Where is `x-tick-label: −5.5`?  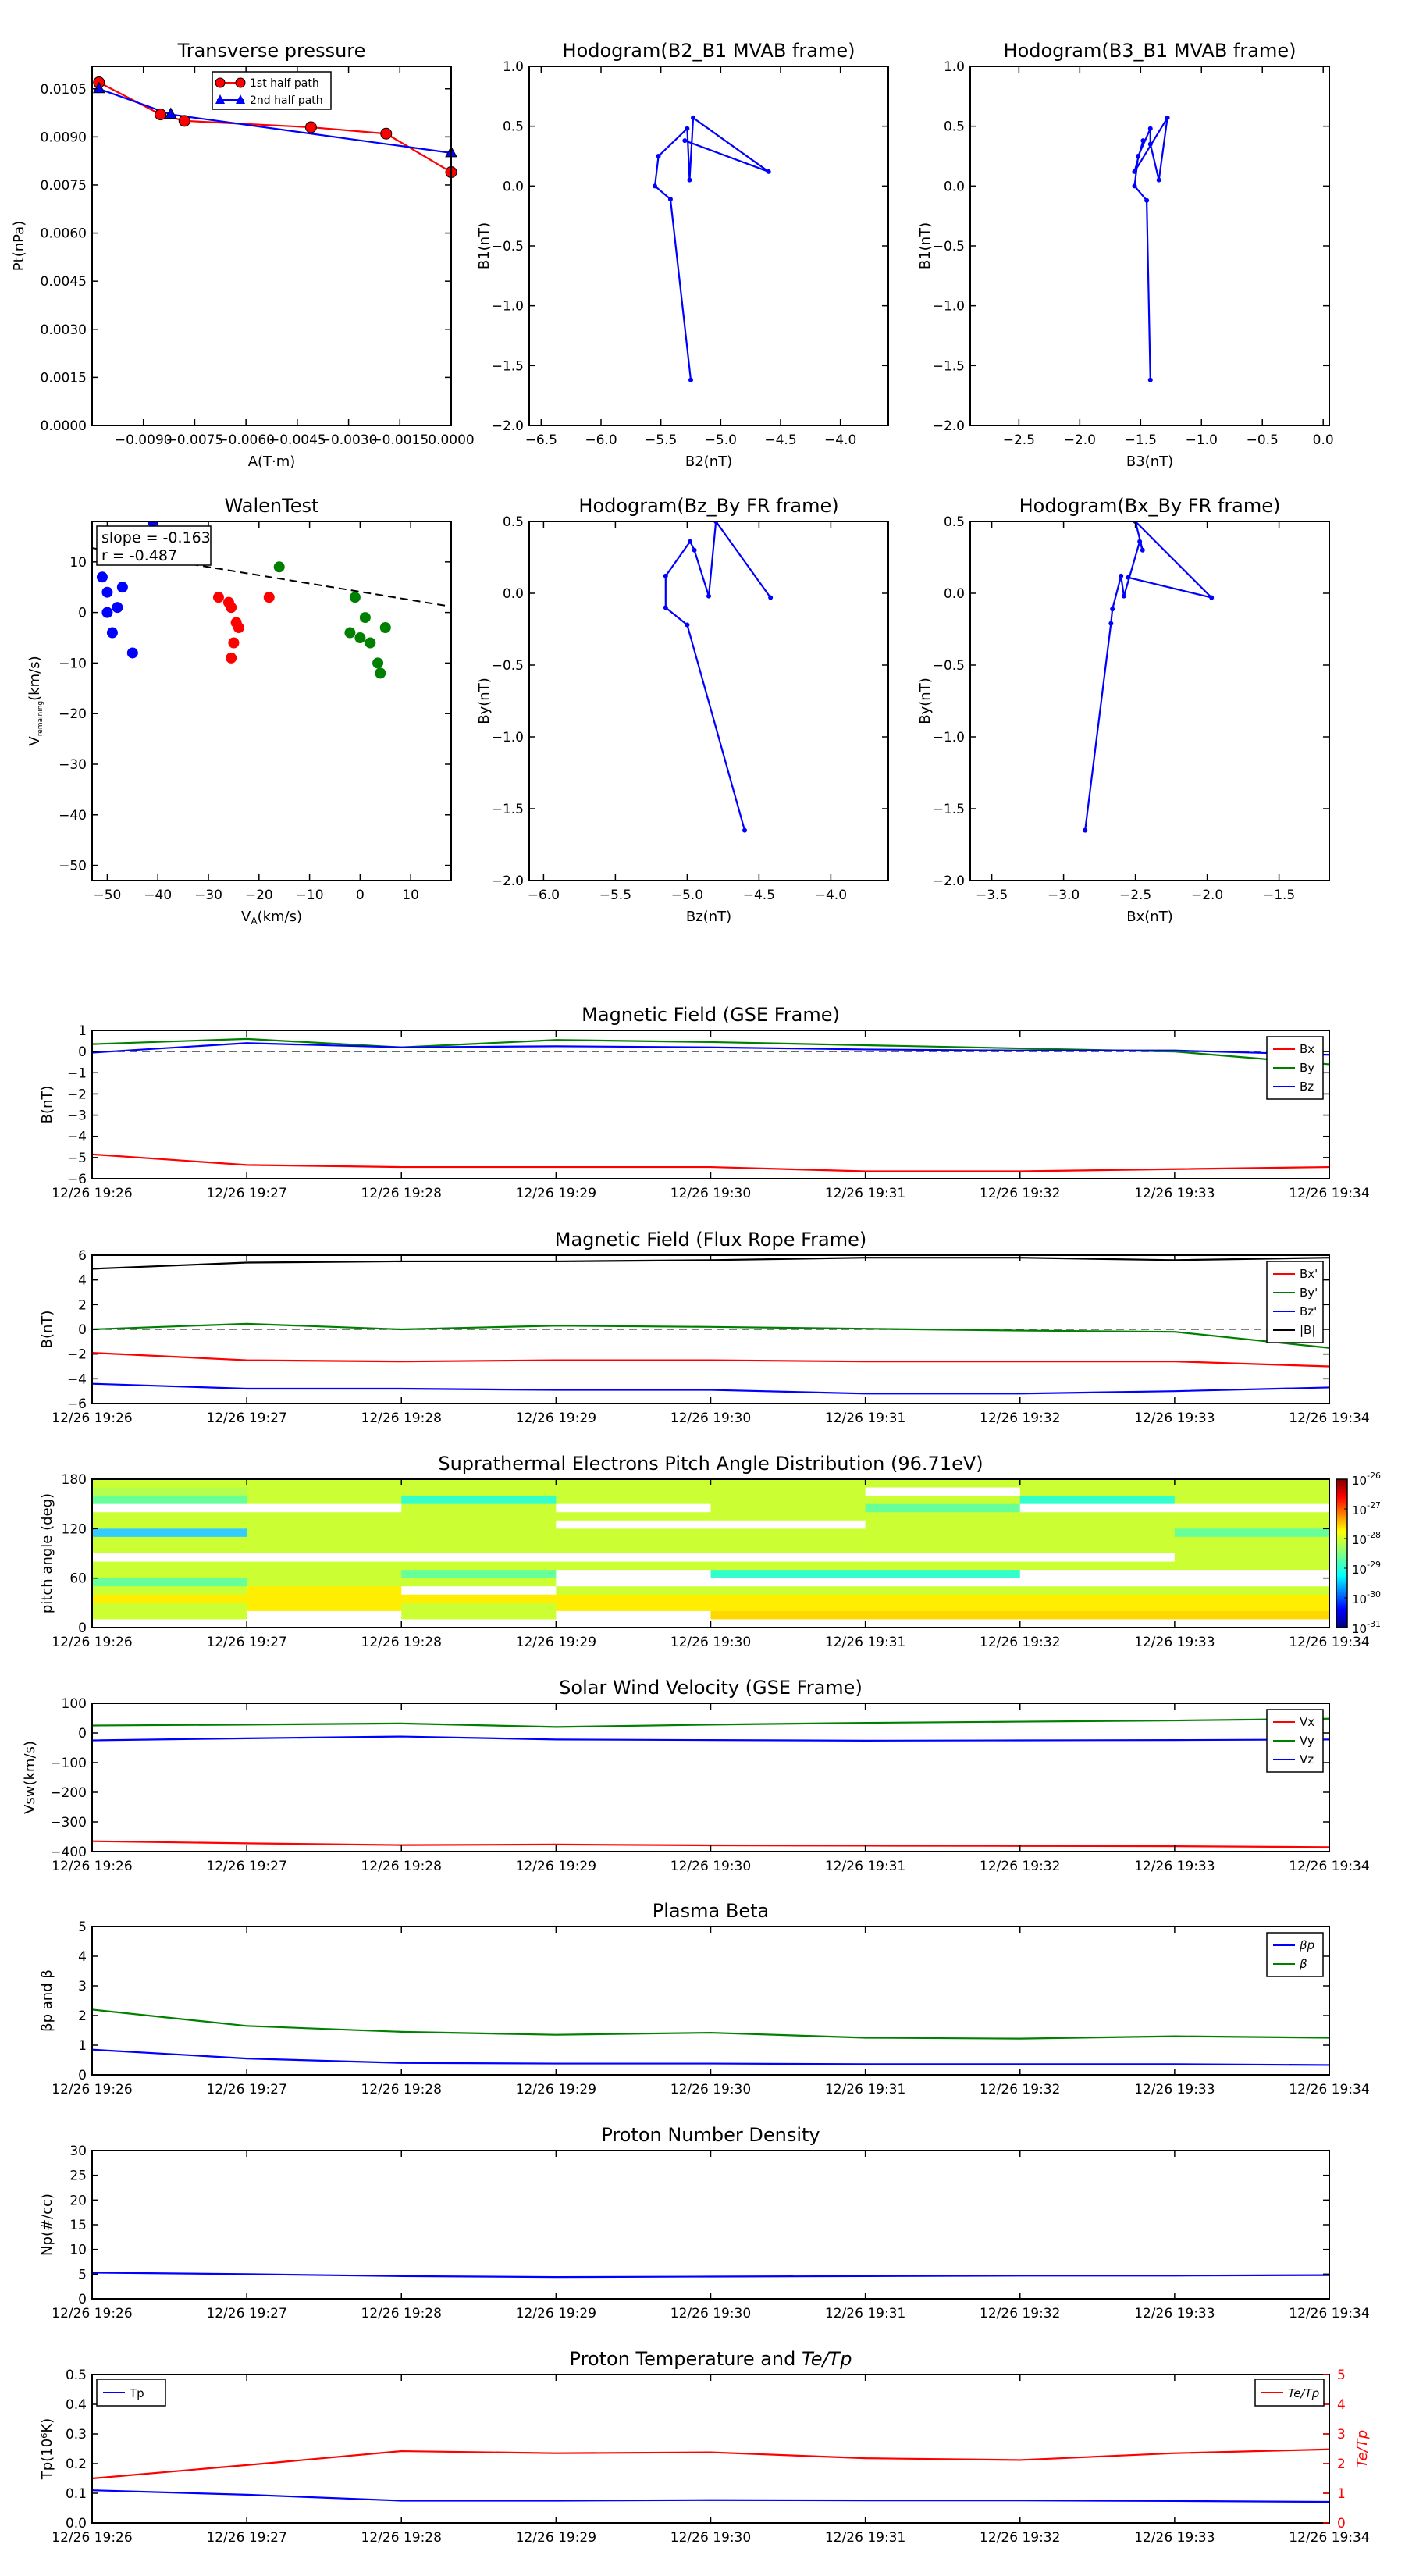
x-tick-label: −5.5 is located at coordinates (661, 440).